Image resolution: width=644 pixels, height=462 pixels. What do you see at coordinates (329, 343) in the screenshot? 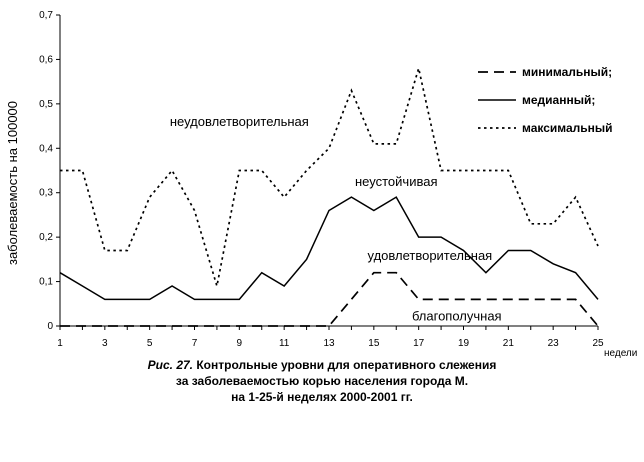
I see `x-tick-label: 13` at bounding box center [329, 343].